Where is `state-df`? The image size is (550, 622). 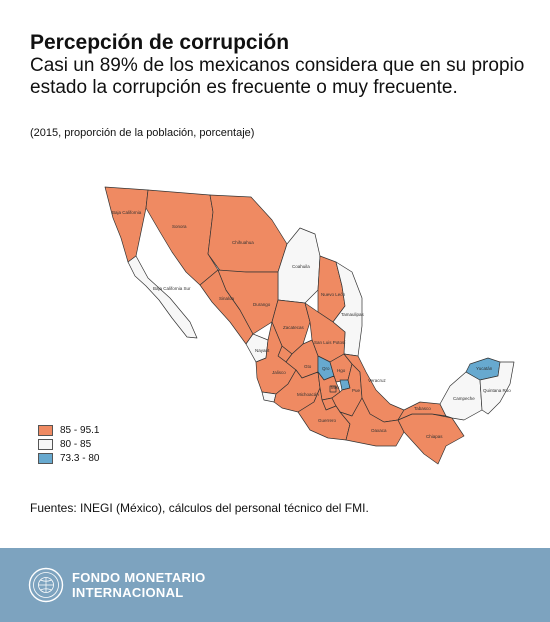
state-df is located at coordinates (333, 389).